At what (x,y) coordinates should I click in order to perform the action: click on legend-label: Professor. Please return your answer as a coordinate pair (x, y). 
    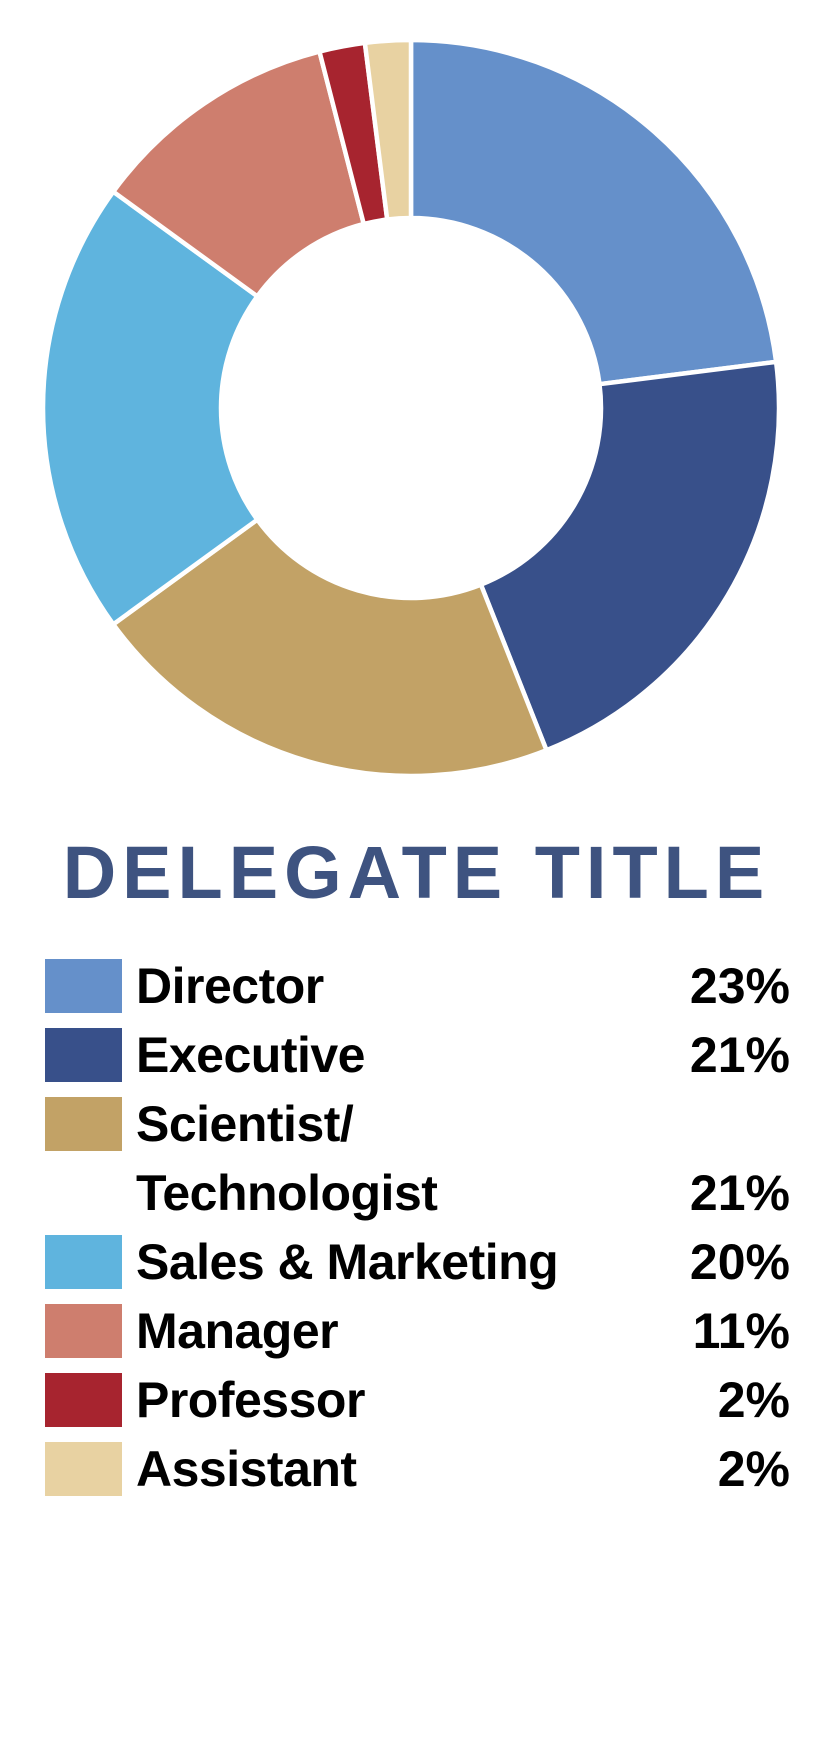
    Looking at the image, I should click on (250, 1400).